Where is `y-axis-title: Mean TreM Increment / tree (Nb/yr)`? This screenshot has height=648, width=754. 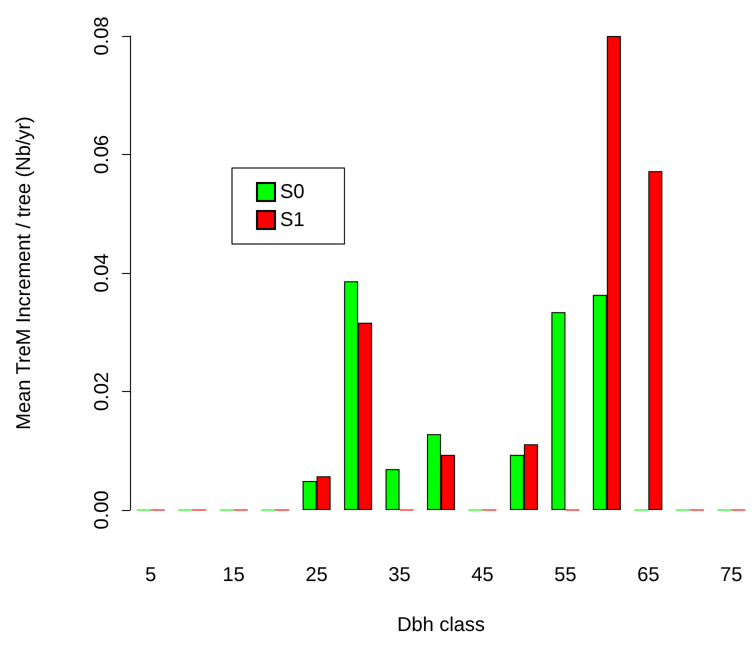 y-axis-title: Mean TreM Increment / tree (Nb/yr) is located at coordinates (24, 273).